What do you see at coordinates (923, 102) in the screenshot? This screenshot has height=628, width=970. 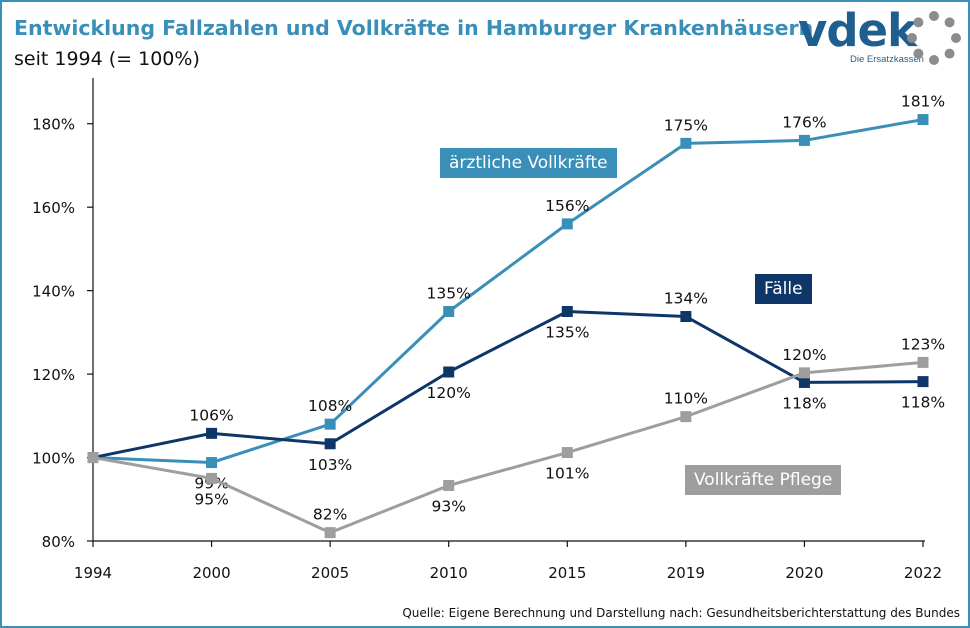 I see `data-label-aerzte: 181%` at bounding box center [923, 102].